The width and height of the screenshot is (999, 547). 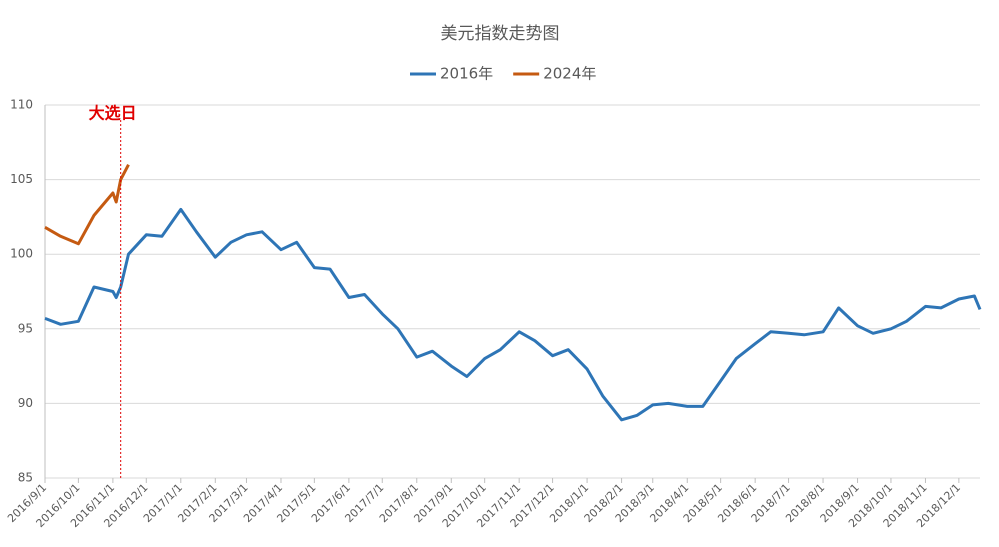 I want to click on y-tick-label: 95, so click(x=25, y=328).